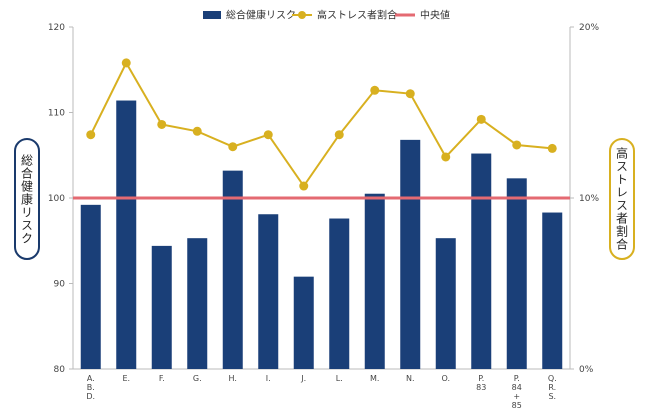  What do you see at coordinates (589, 28) in the screenshot?
I see `right-tick-label: 20%` at bounding box center [589, 28].